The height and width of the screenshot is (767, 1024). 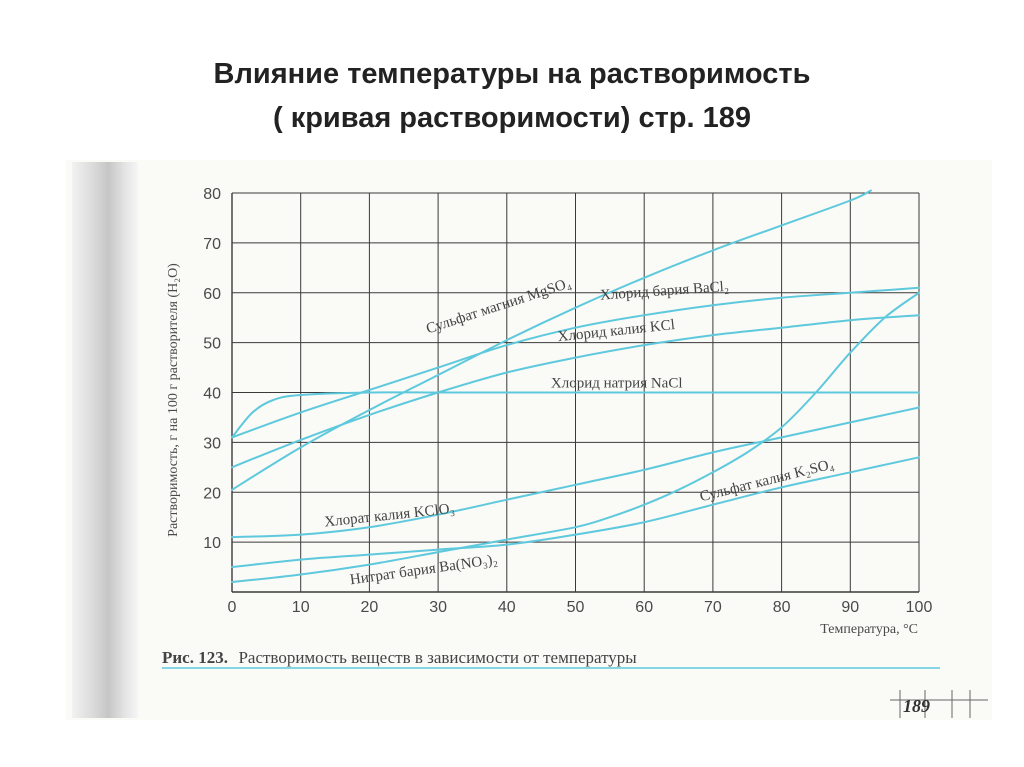 What do you see at coordinates (232, 607) in the screenshot?
I see `x-tick-label: 0` at bounding box center [232, 607].